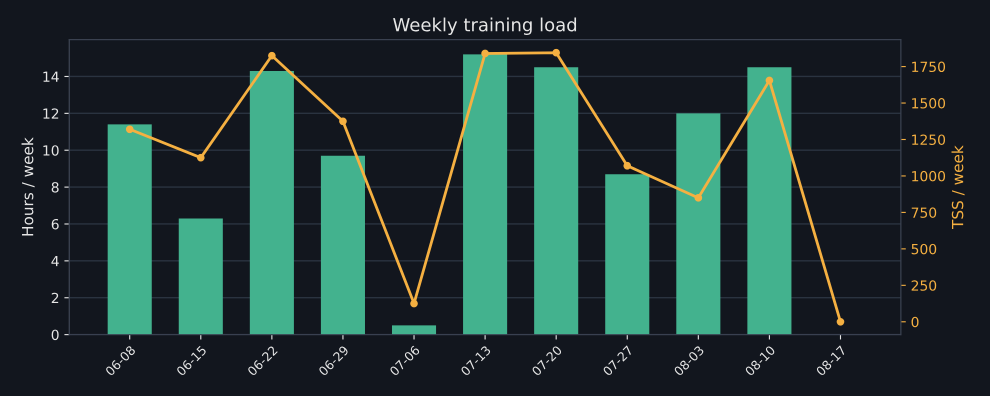 The height and width of the screenshot is (396, 990). Describe the element at coordinates (51, 77) in the screenshot. I see `y-tick-label: 14` at that location.